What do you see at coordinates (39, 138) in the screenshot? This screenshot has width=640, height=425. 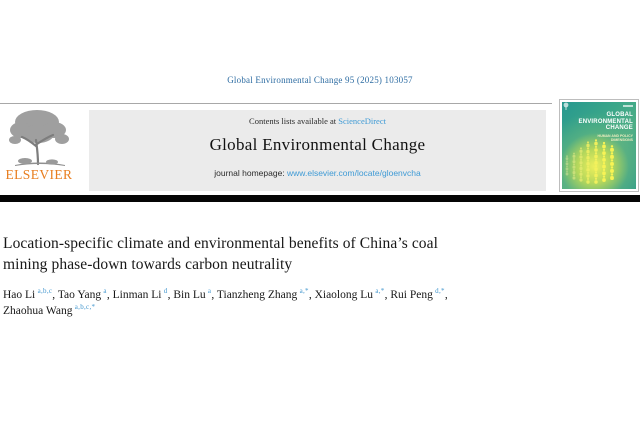 I see `elsevier-tree-icon` at bounding box center [39, 138].